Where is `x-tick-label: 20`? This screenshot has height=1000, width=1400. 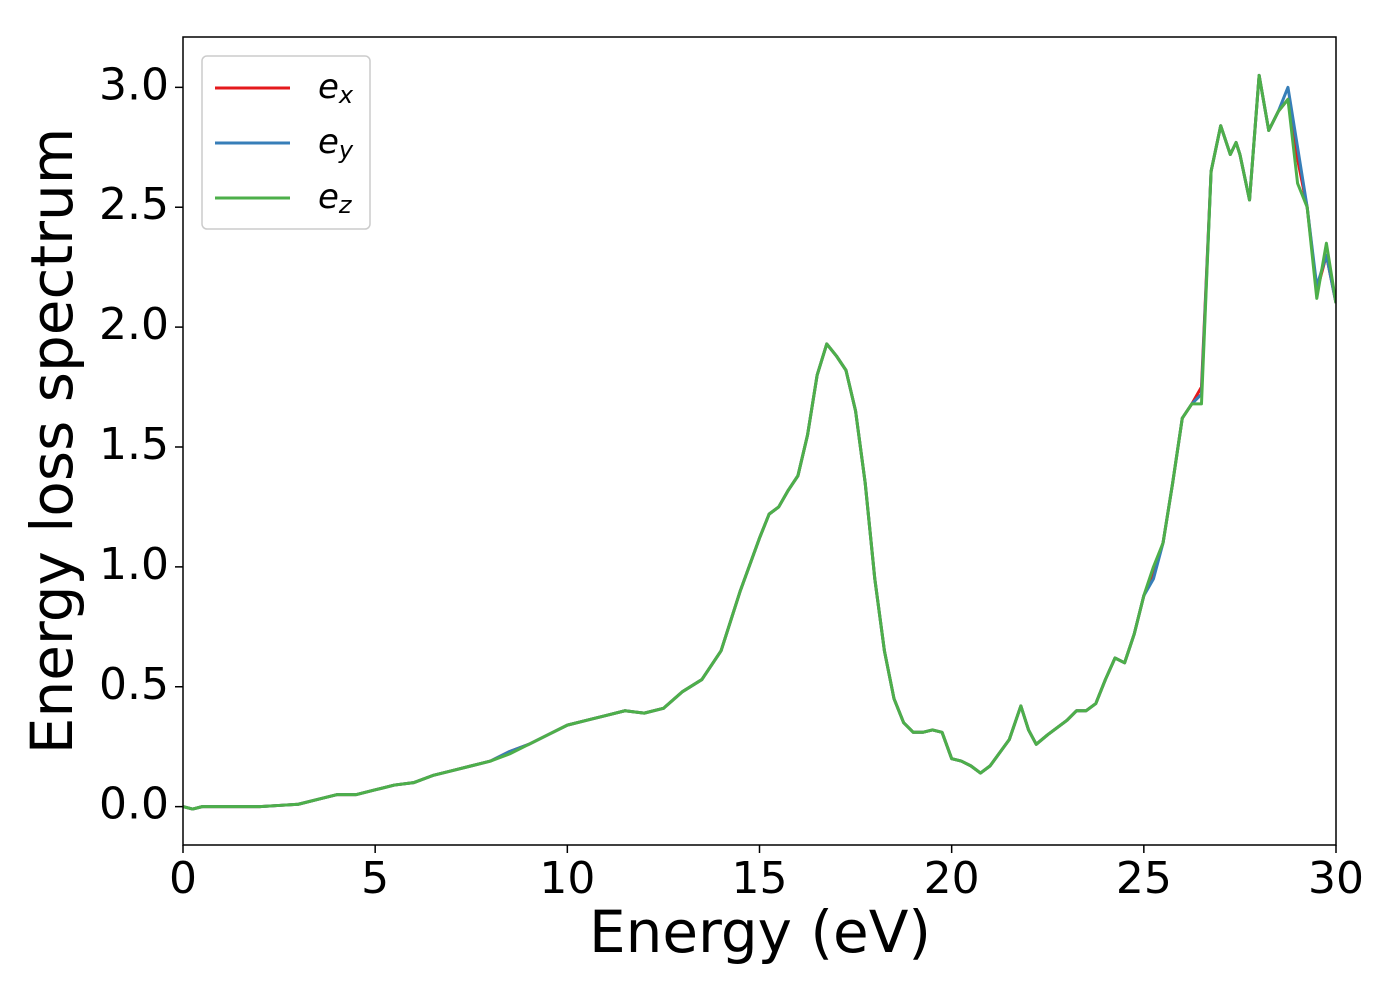
x-tick-label: 20 is located at coordinates (952, 878).